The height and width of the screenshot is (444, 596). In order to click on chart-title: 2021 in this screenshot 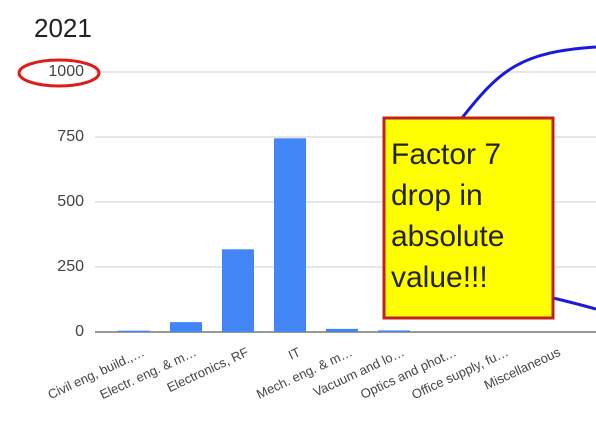, I will do `click(63, 28)`.